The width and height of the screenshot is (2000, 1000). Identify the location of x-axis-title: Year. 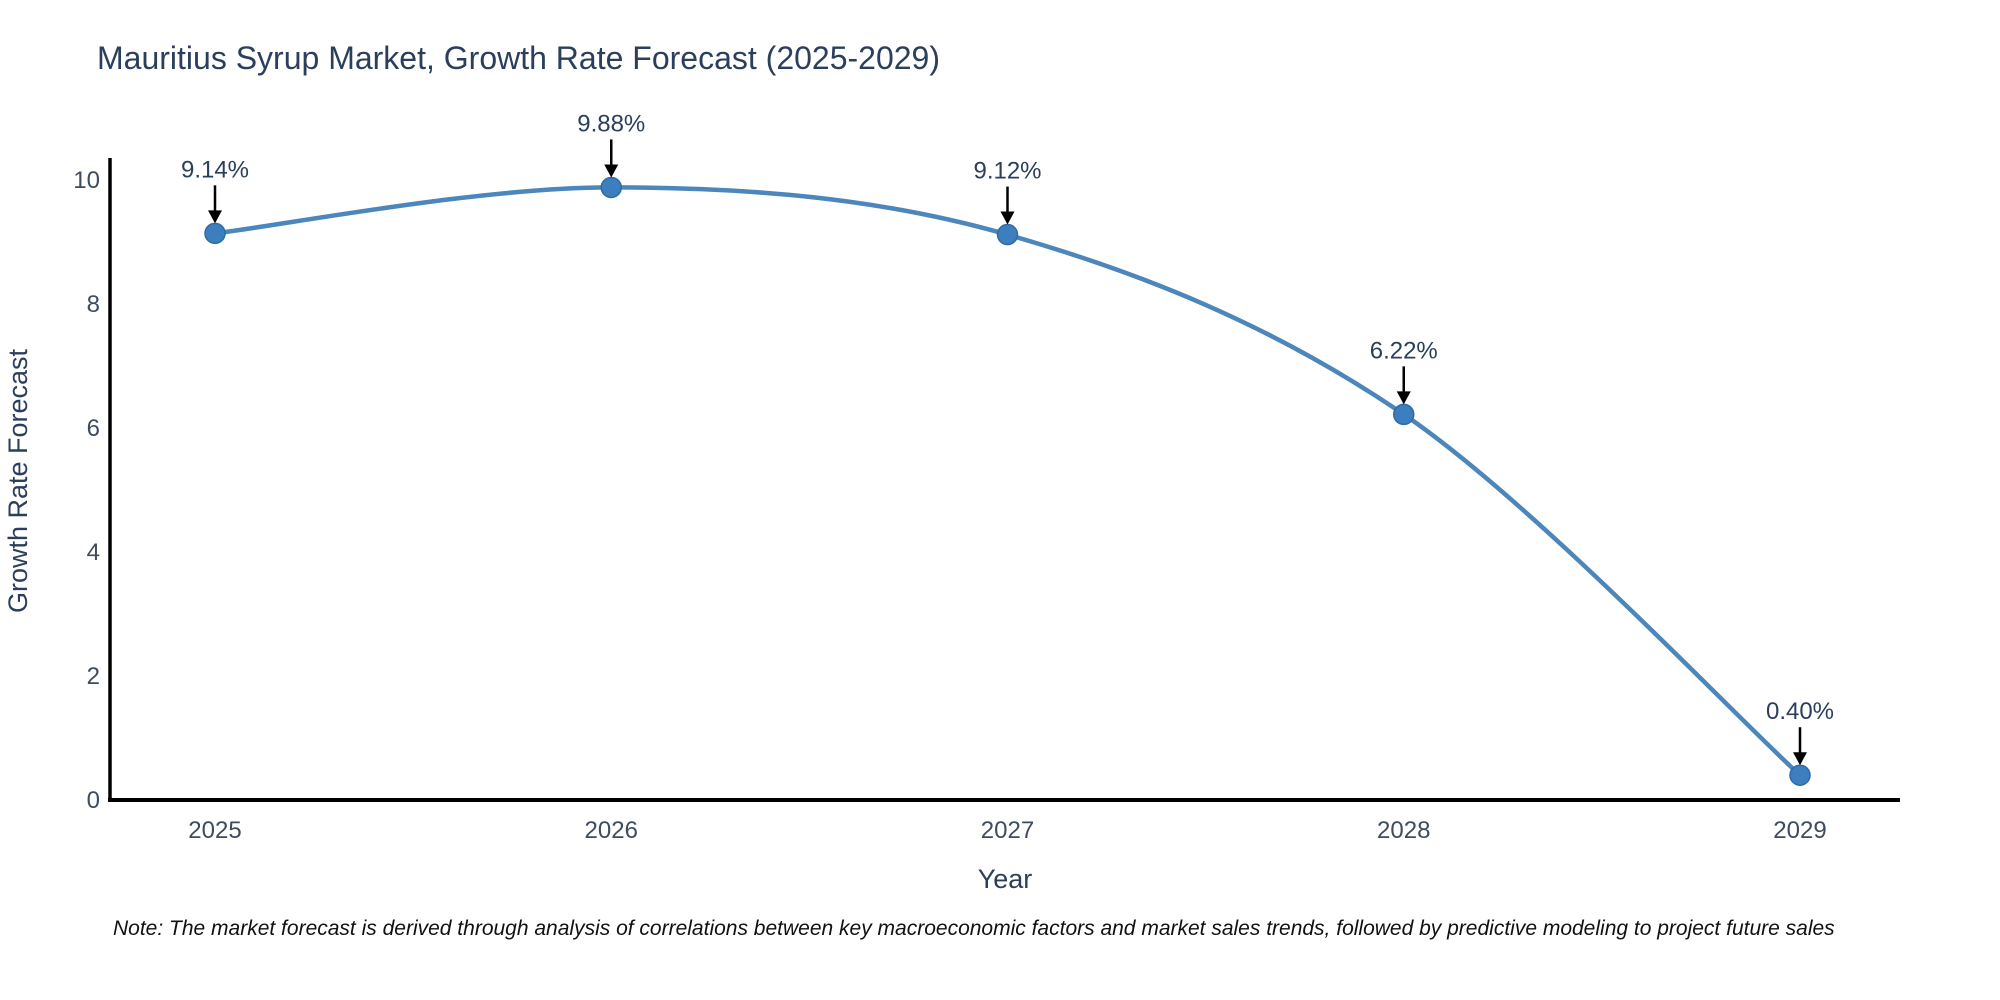
(1005, 879).